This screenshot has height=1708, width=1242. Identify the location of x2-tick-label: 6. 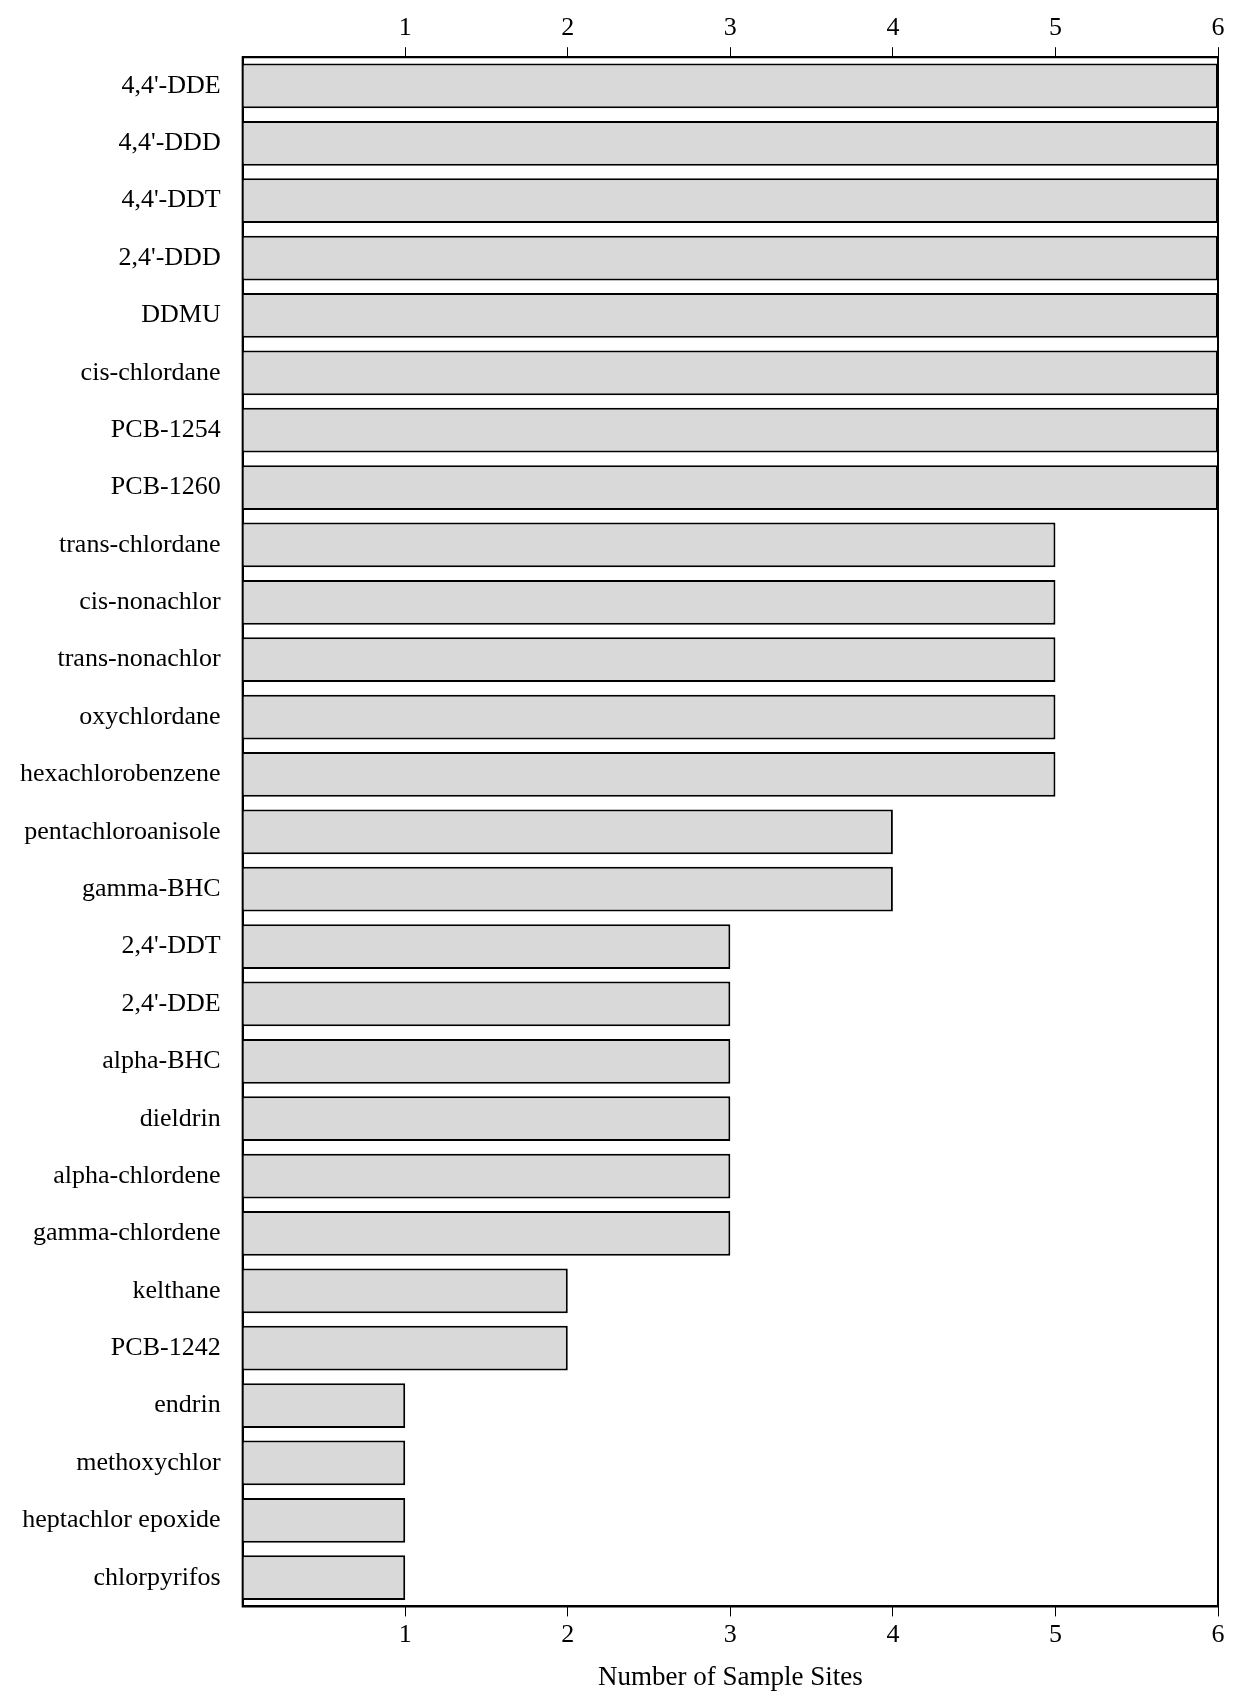
(1218, 1633).